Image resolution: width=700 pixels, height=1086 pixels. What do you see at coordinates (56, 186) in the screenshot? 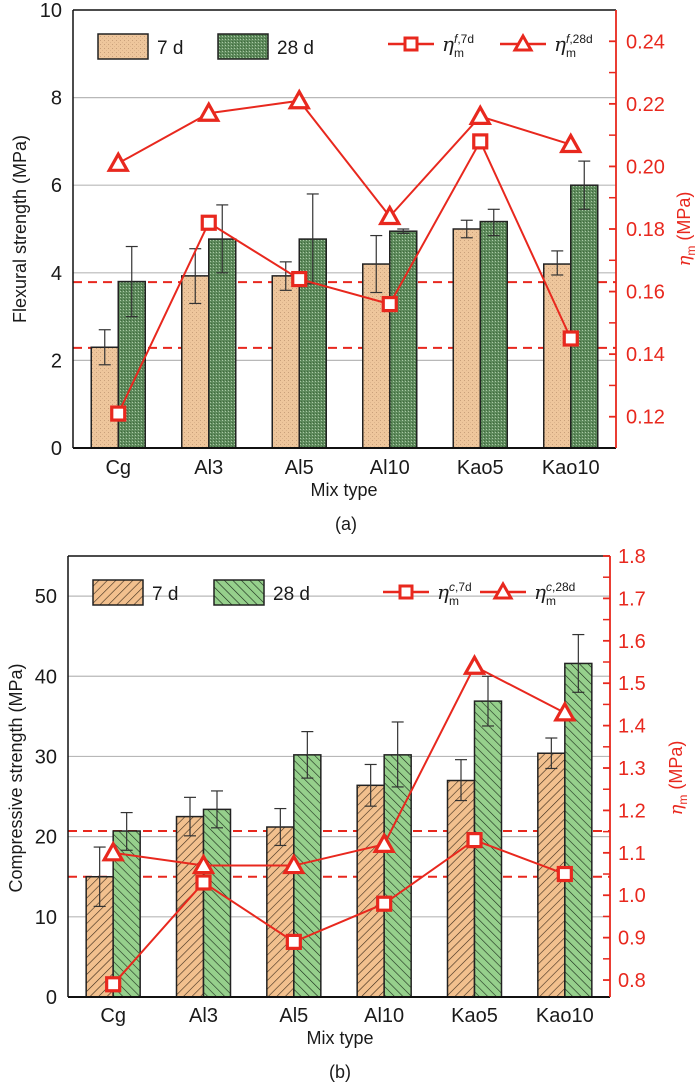
I see `y-tick-label: 6` at bounding box center [56, 186].